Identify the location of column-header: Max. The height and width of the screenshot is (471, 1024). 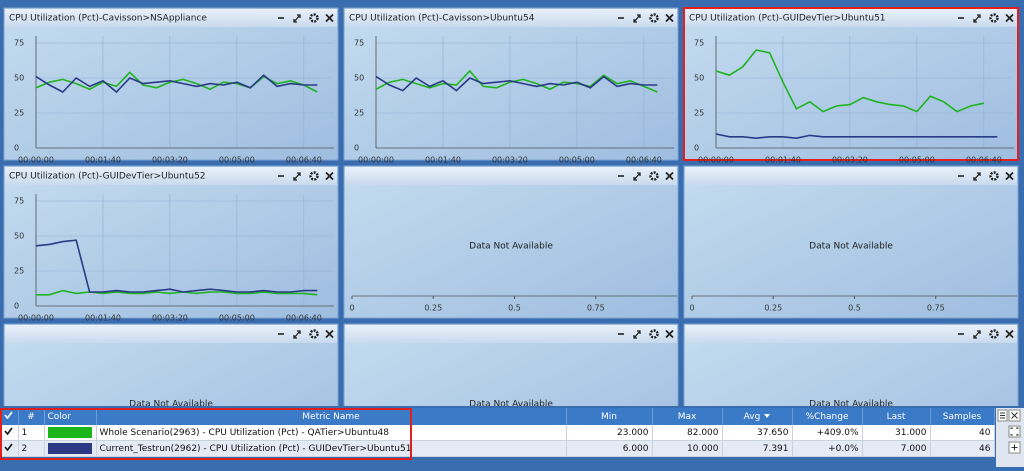
(687, 416).